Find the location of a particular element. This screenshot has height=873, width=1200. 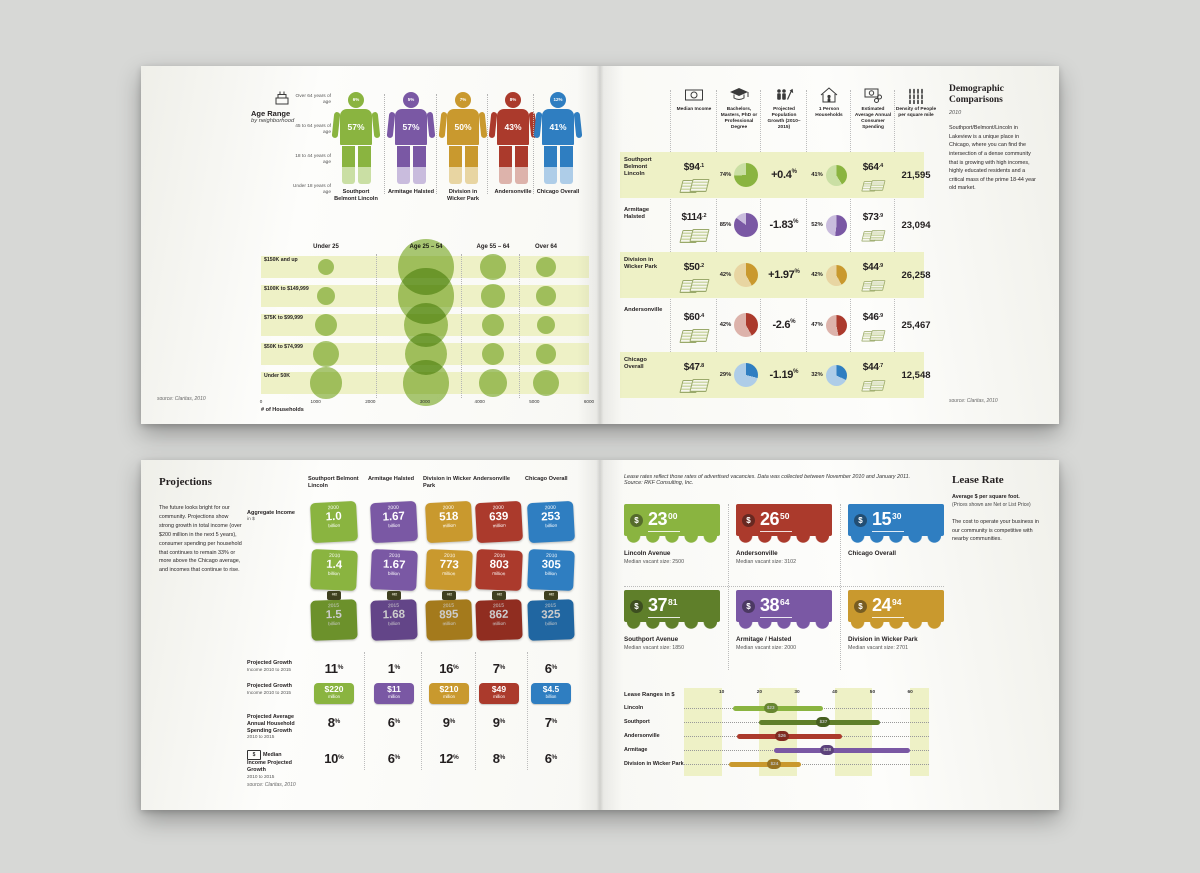

price-cents: 00 is located at coordinates (673, 515).